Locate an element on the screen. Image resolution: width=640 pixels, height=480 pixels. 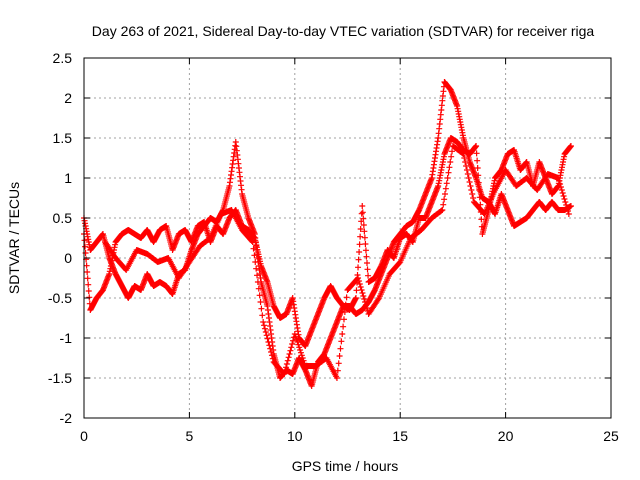
x-tick-label: 25 is located at coordinates (611, 436).